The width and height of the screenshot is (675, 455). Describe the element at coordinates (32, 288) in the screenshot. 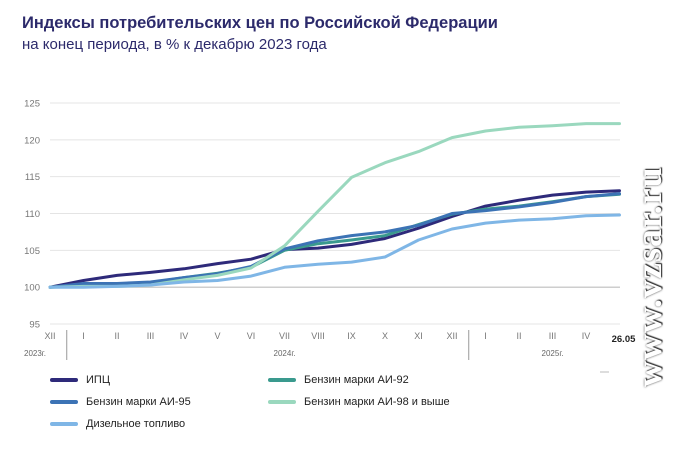

I see `y-tick-label: 100` at that location.